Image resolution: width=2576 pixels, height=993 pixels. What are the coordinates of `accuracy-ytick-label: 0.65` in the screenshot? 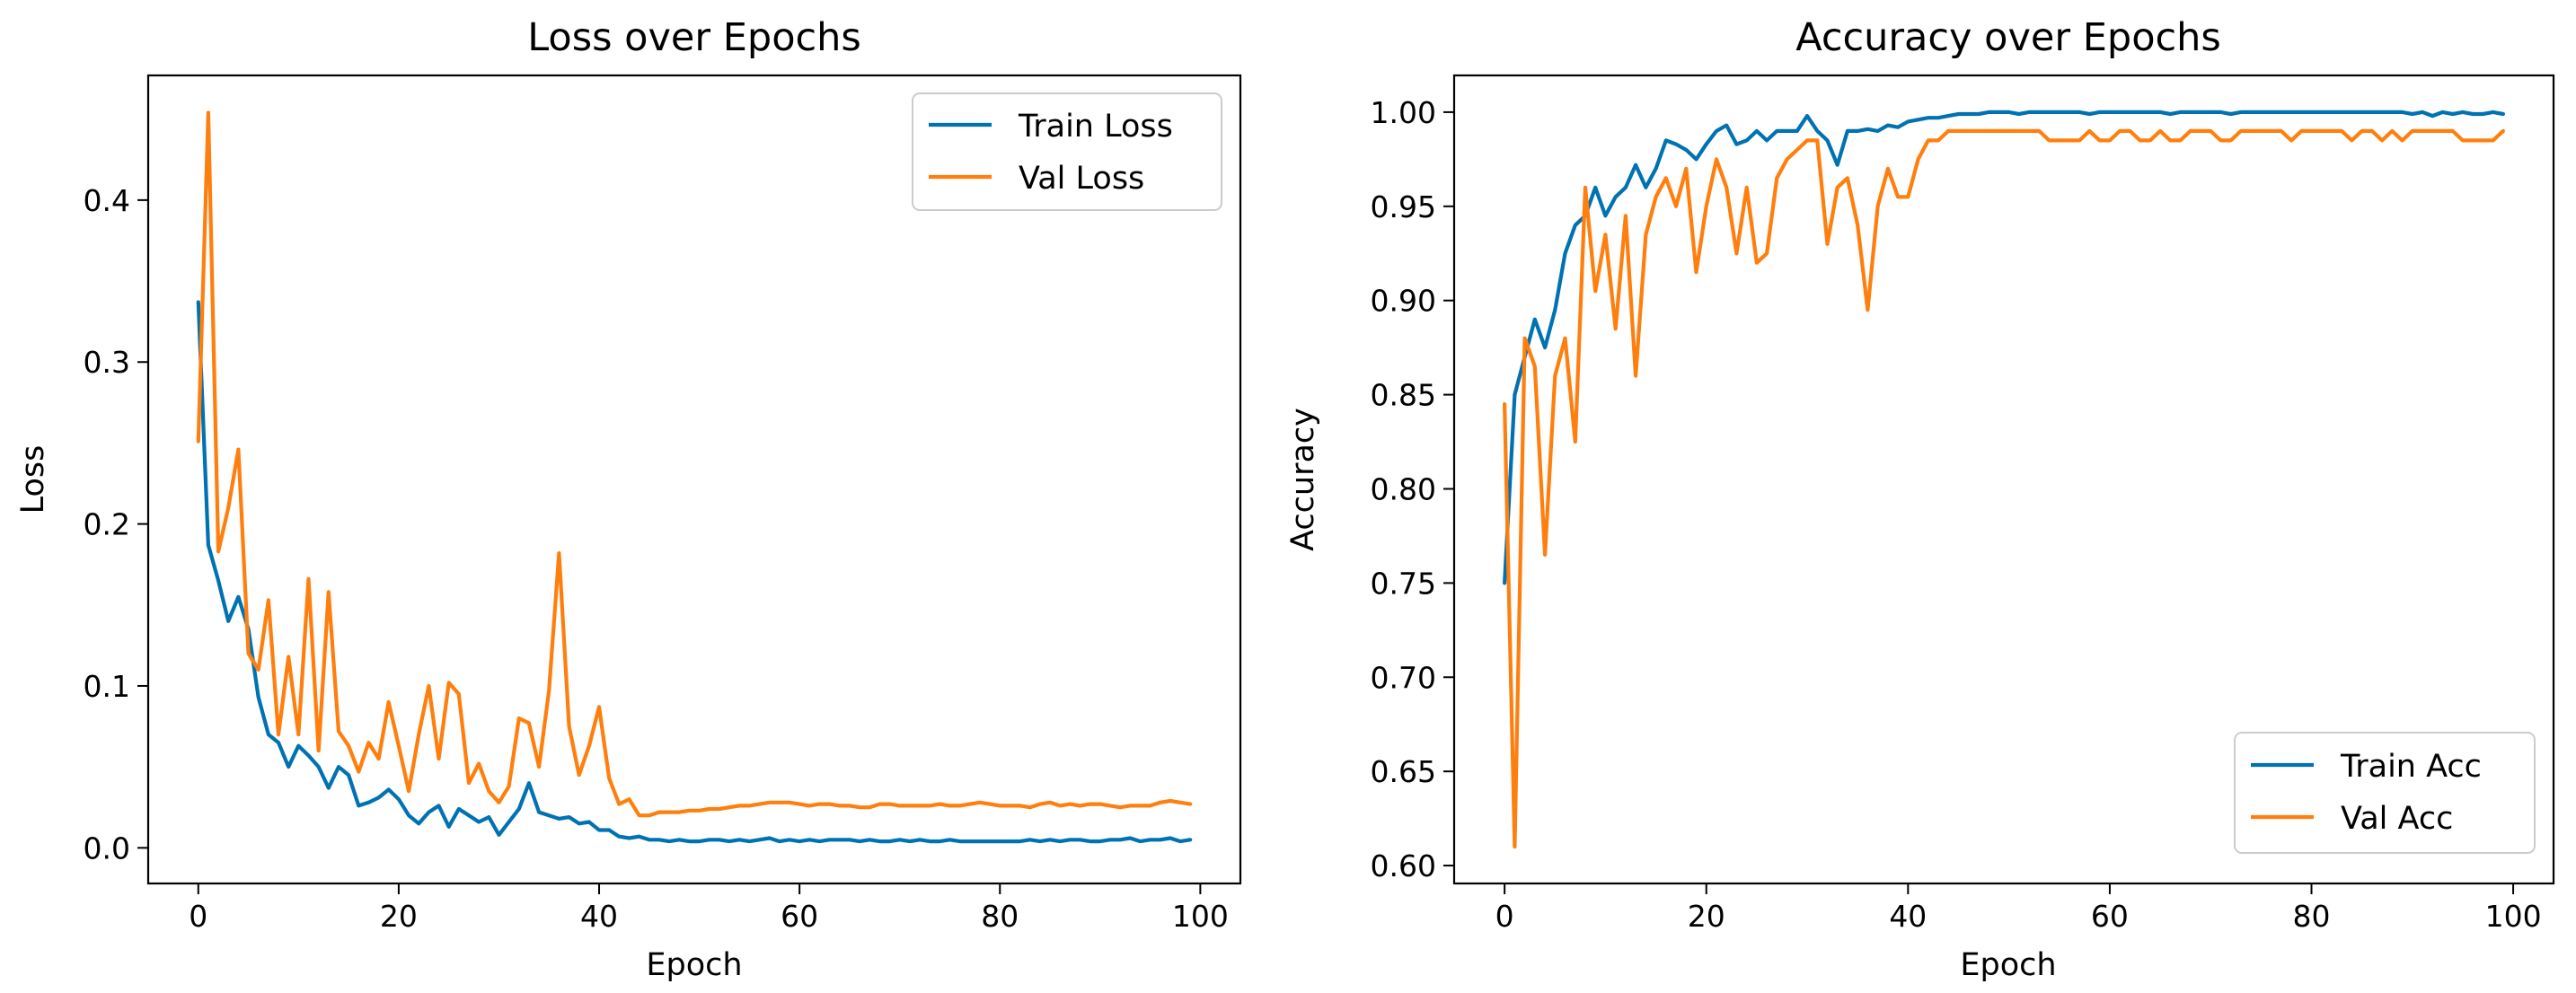 It's located at (1403, 771).